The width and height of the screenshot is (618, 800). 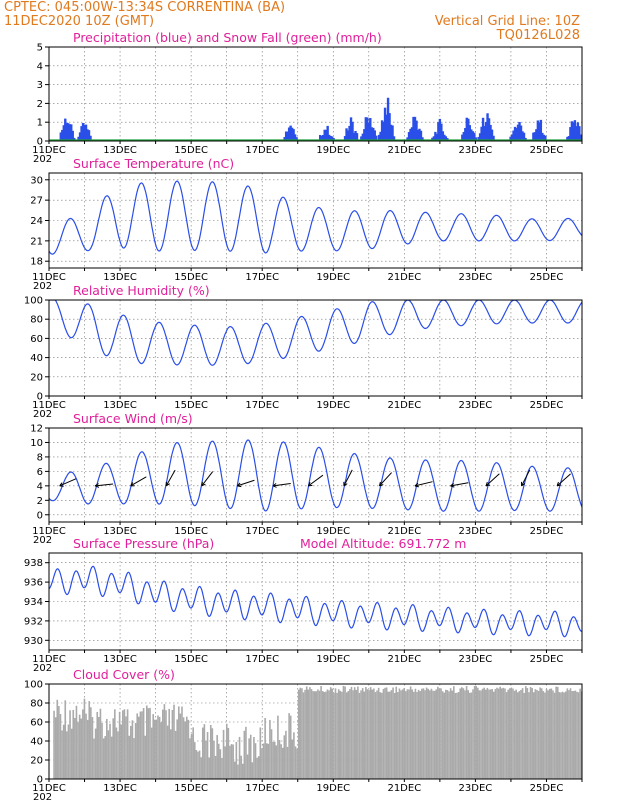 What do you see at coordinates (476, 405) in the screenshot?
I see `x-tick-label: 23DEC` at bounding box center [476, 405].